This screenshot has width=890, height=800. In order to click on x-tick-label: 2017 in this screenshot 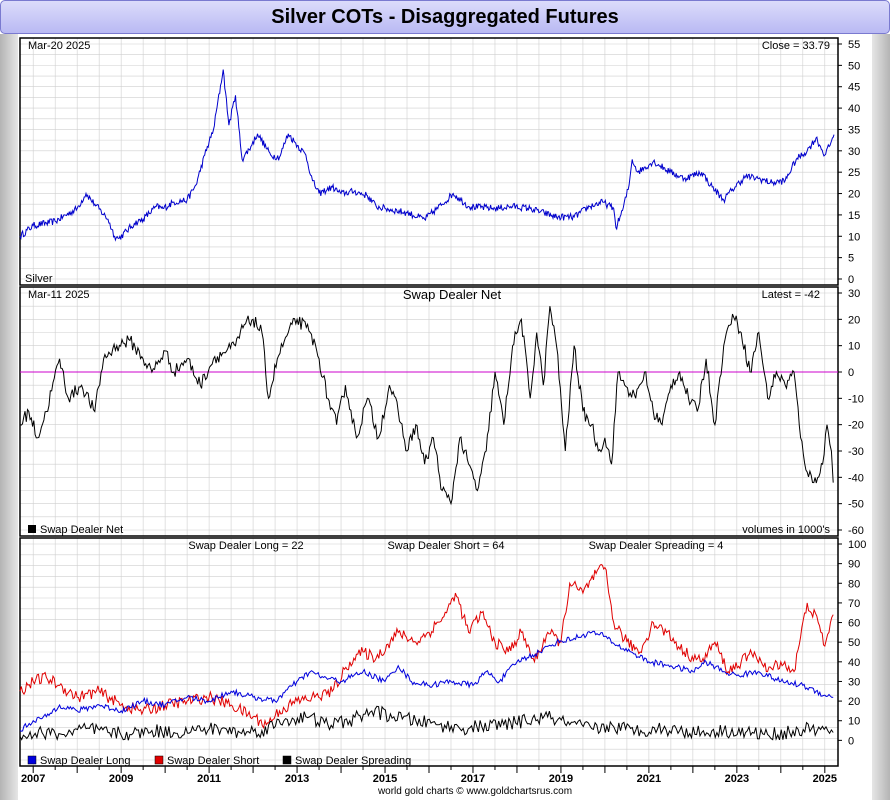, I will do `click(473, 779)`.